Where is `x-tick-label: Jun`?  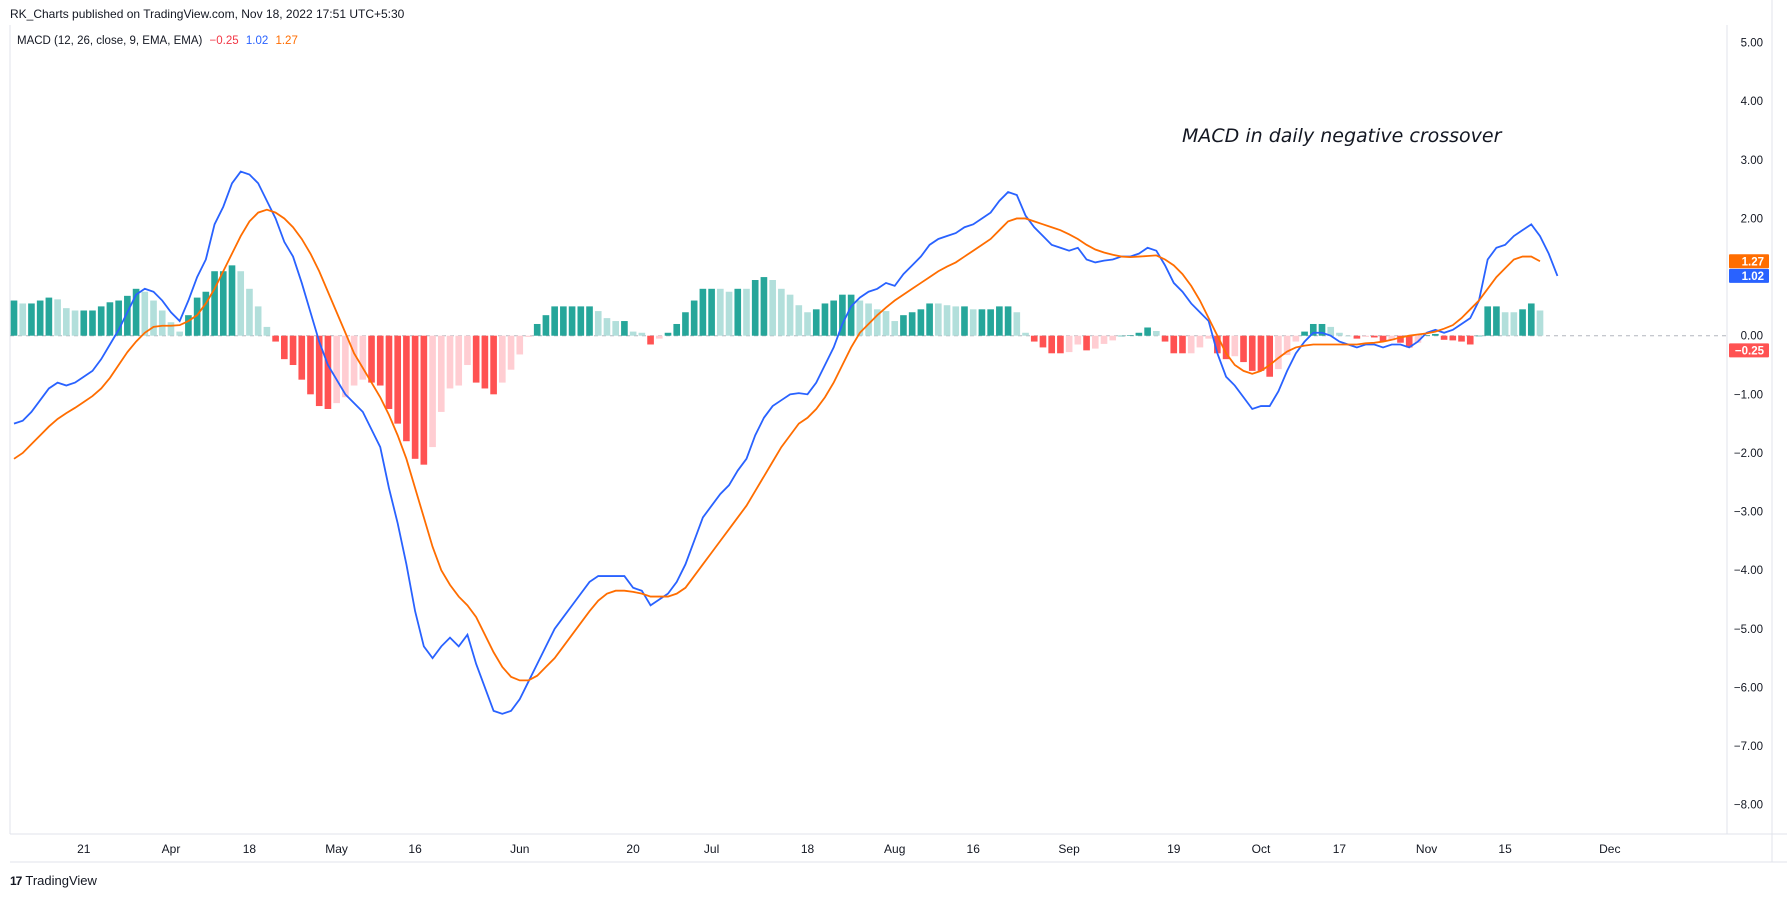 x-tick-label: Jun is located at coordinates (519, 849).